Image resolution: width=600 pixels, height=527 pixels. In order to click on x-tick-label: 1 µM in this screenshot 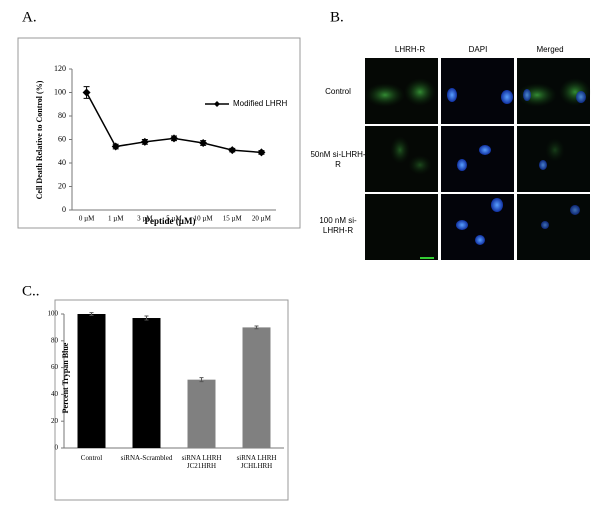, I will do `click(116, 219)`.